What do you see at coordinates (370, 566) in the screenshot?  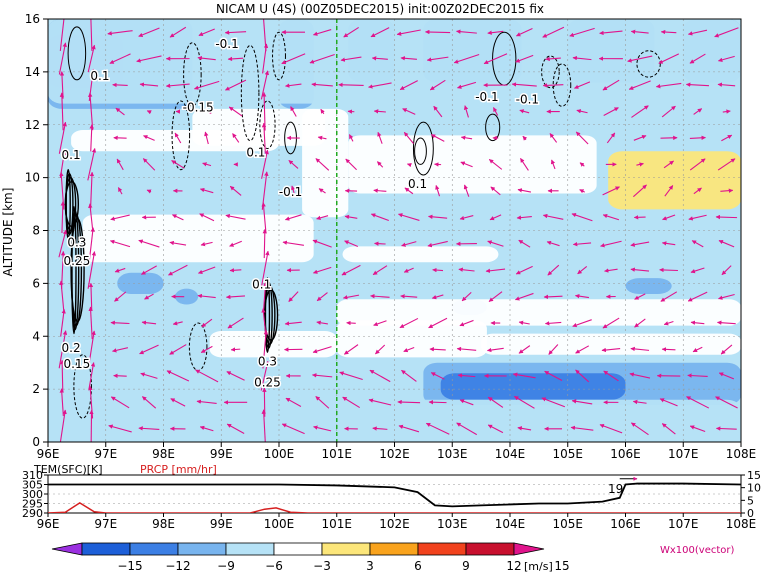 I see `colorbar-tick-label: 3` at bounding box center [370, 566].